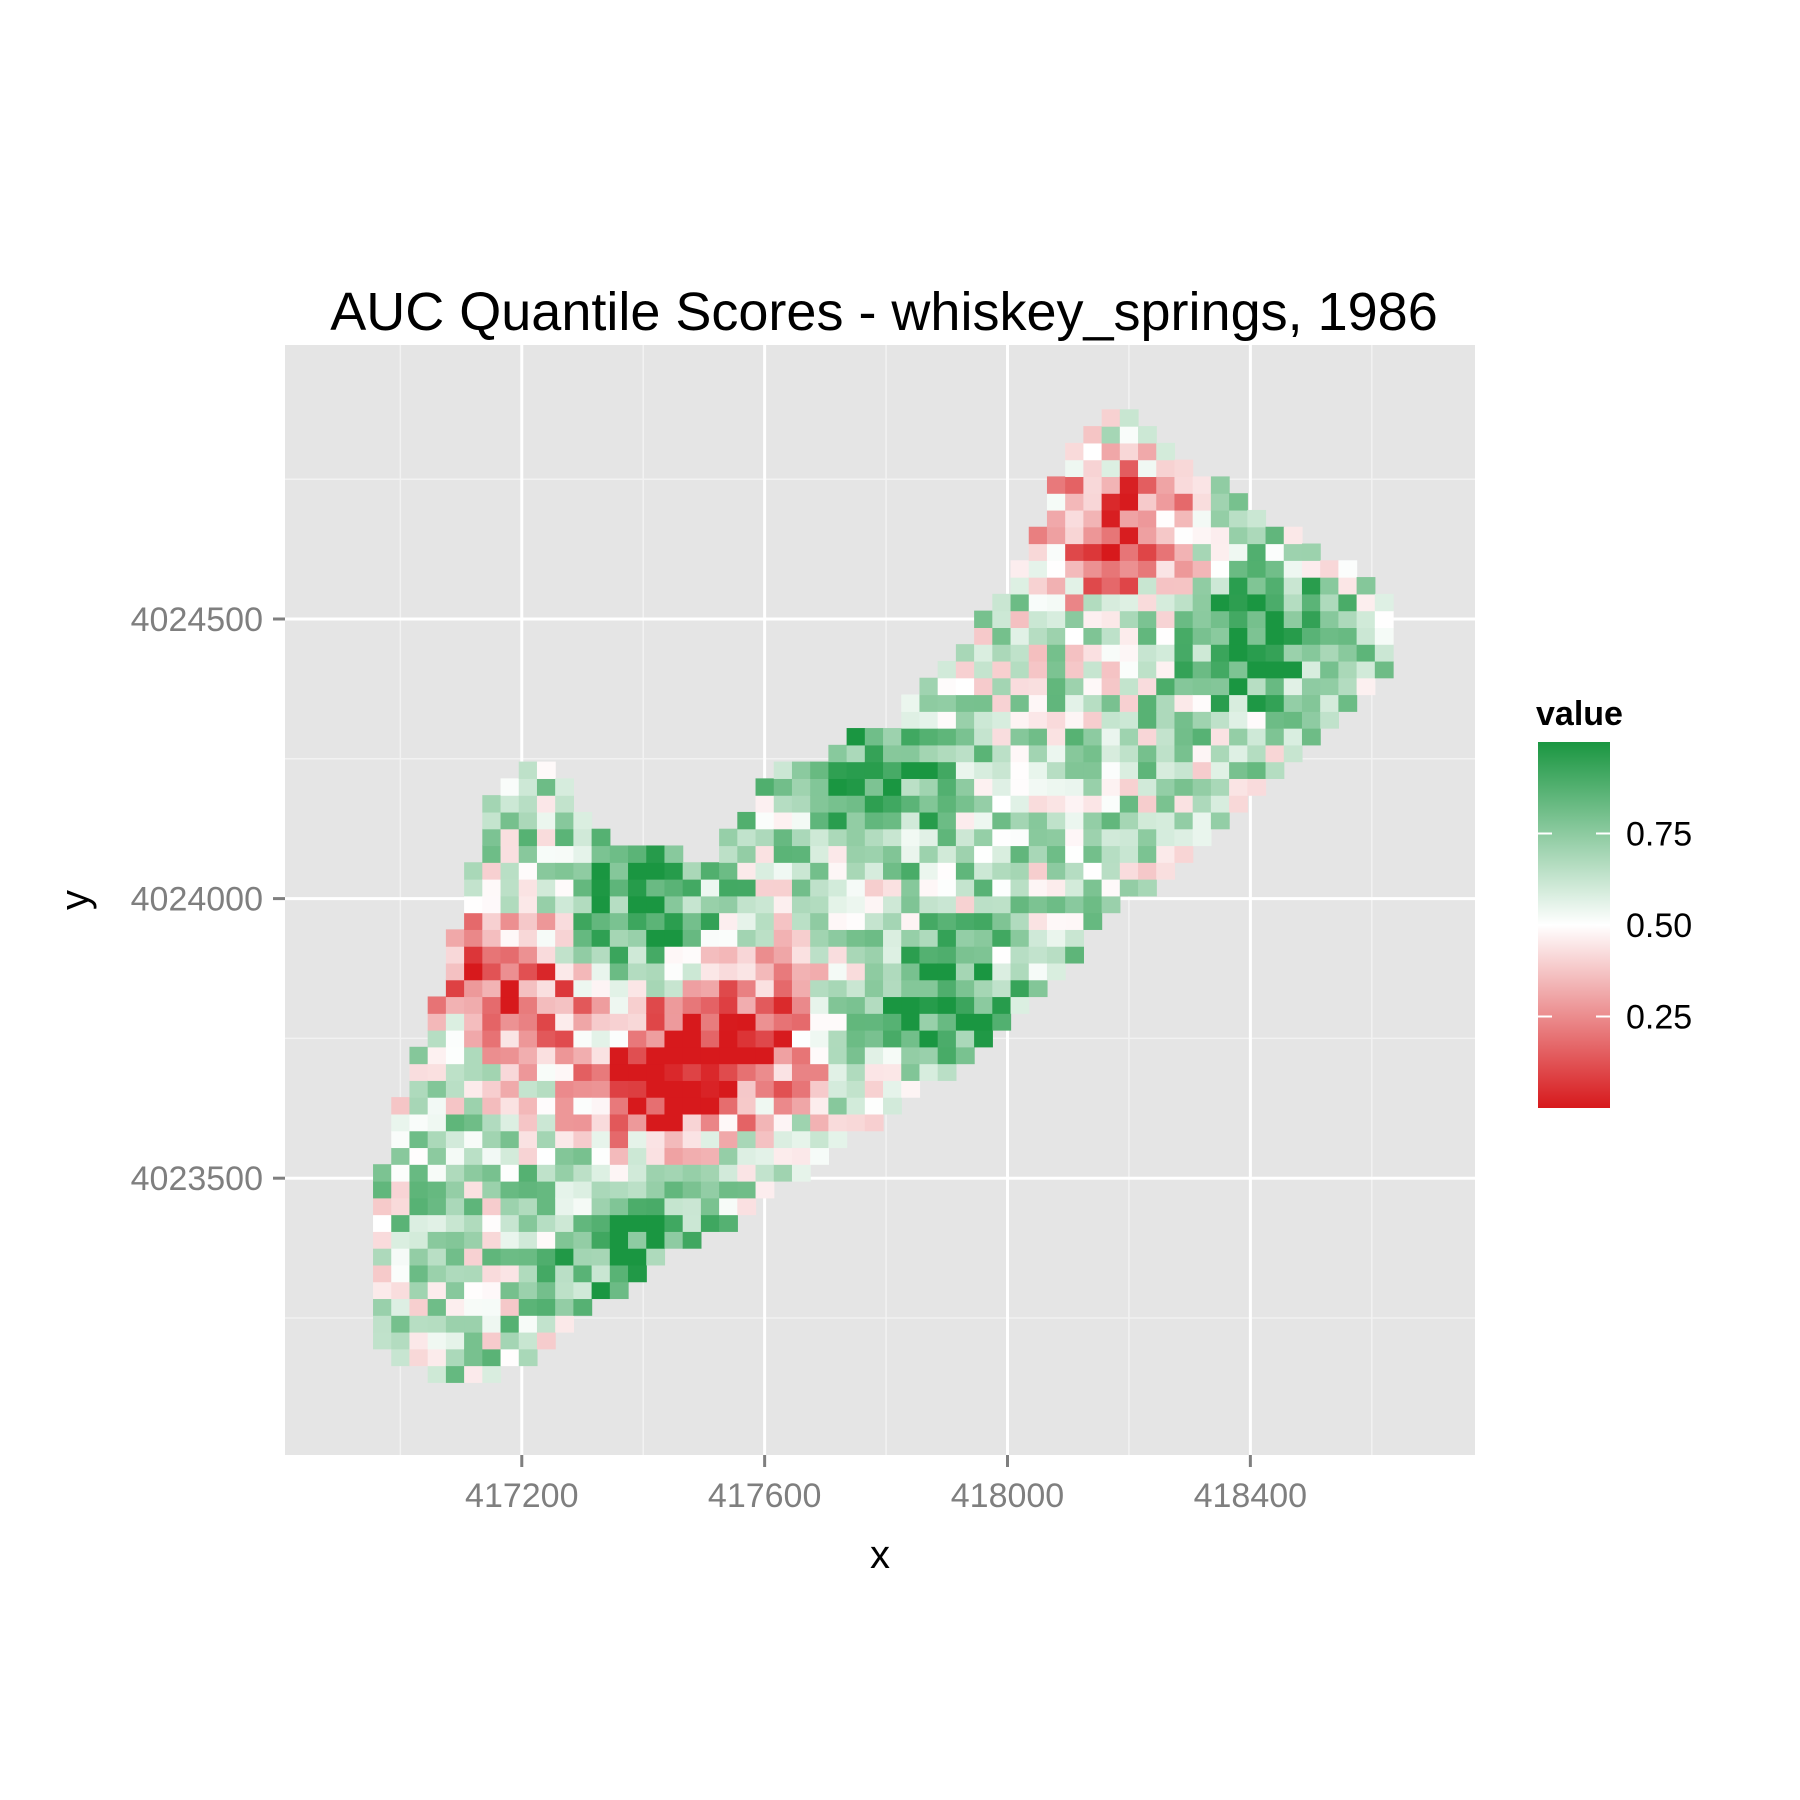  Describe the element at coordinates (197, 900) in the screenshot. I see `y-tick-label: 4024000` at that location.